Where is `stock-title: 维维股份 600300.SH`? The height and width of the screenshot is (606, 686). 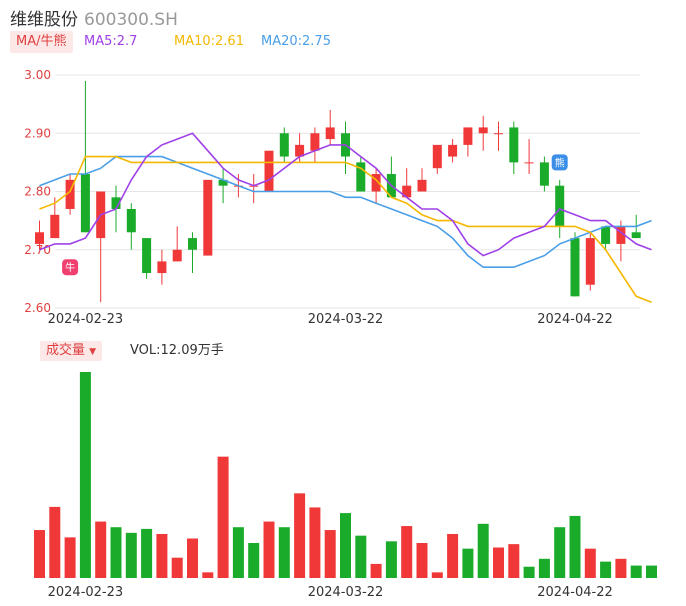
stock-title: 维维股份 600300.SH is located at coordinates (94, 17).